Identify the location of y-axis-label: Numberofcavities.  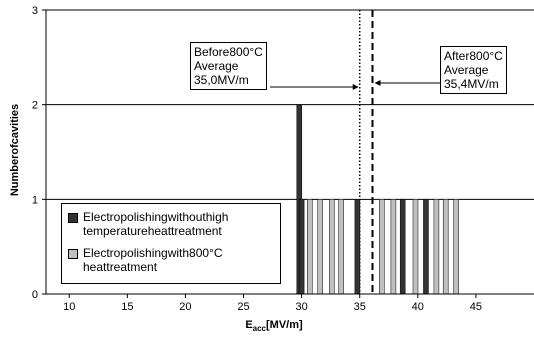
(15, 150).